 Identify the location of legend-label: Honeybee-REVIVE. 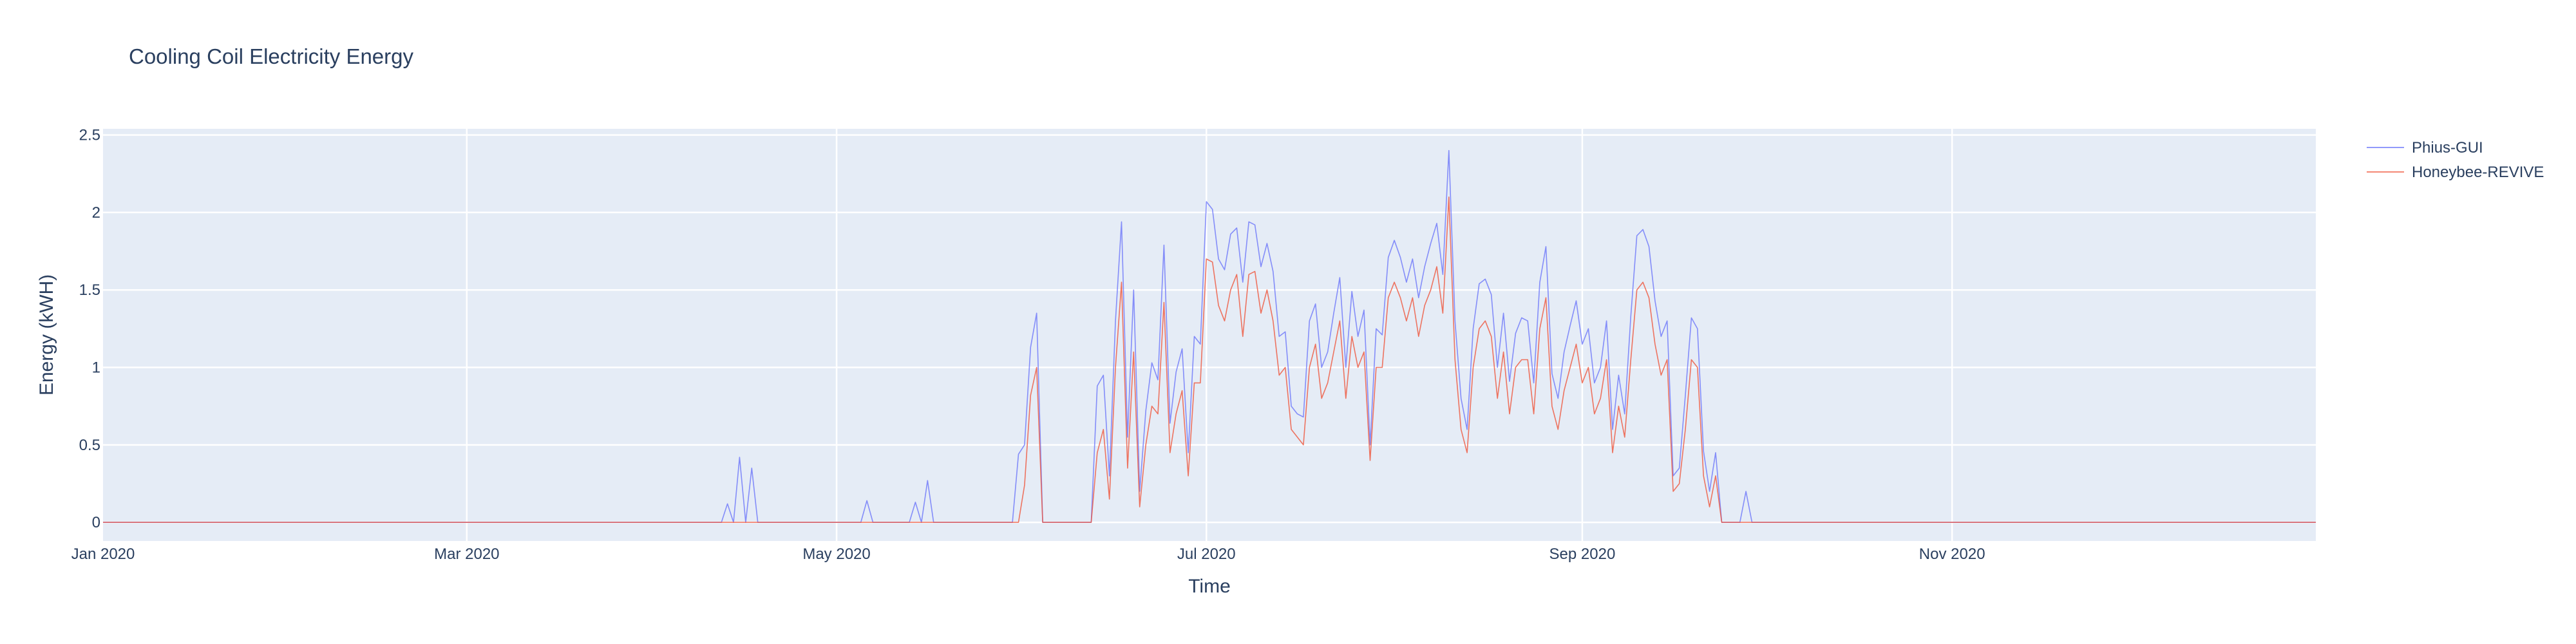
(2478, 173).